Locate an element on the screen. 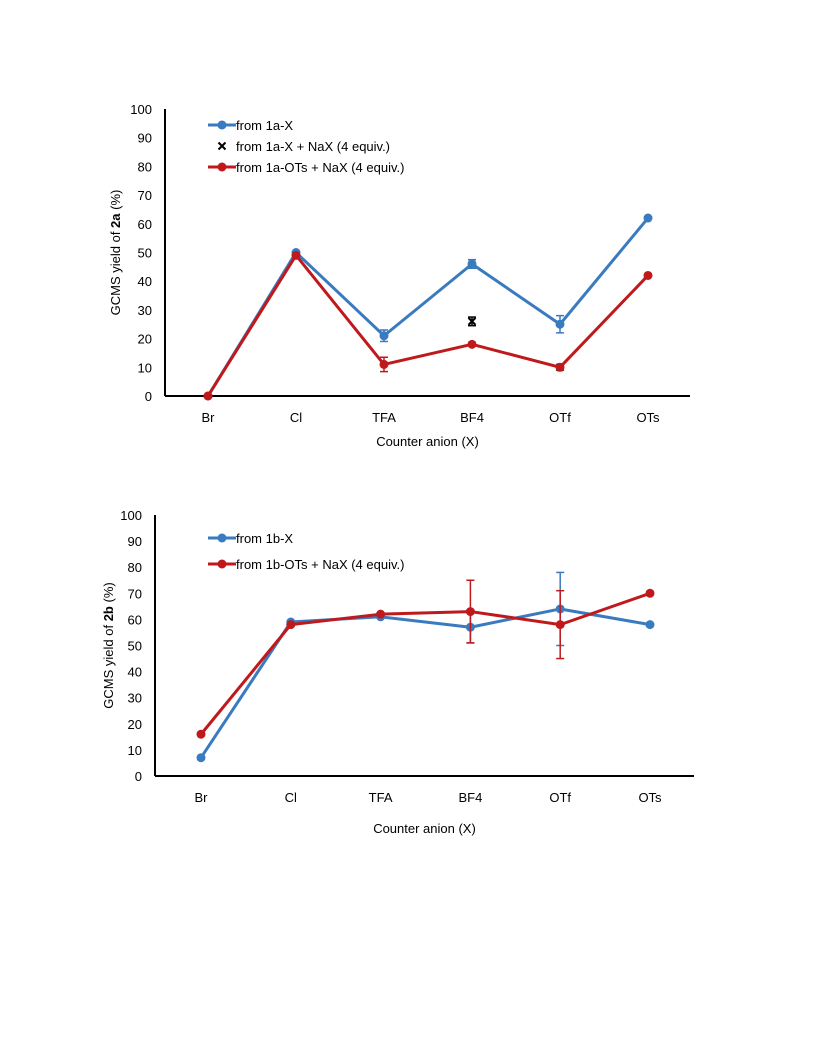 The image size is (816, 1056). legend-item: from 1a-OTs + NaX (4 equiv.) is located at coordinates (306, 167).